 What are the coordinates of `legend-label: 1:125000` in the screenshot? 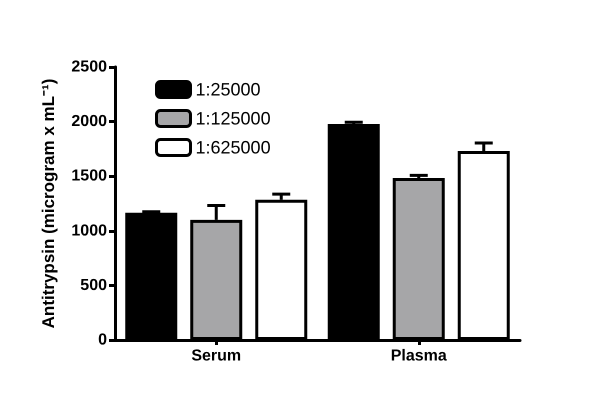 It's located at (233, 118).